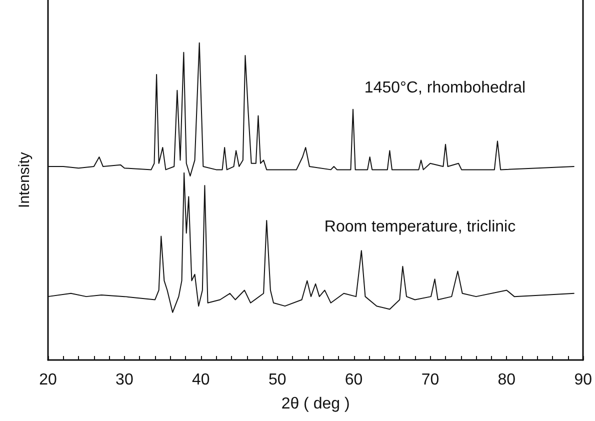 Image resolution: width=595 pixels, height=421 pixels. I want to click on x-tick-label: 60, so click(353, 380).